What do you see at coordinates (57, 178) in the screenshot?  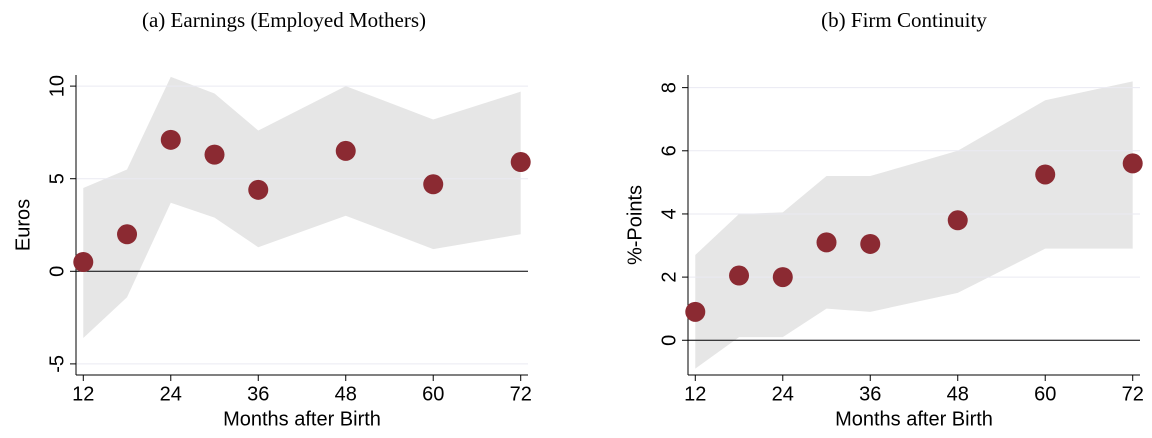 I see `y-tick-label: 5` at bounding box center [57, 178].